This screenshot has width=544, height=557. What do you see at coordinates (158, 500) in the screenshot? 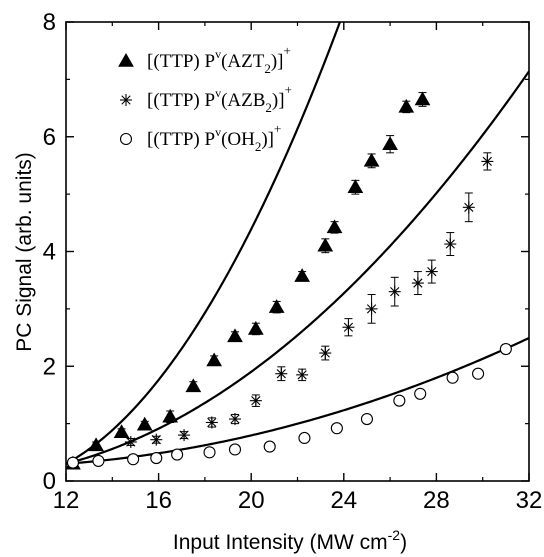
I see `x-tick-label: 16` at bounding box center [158, 500].